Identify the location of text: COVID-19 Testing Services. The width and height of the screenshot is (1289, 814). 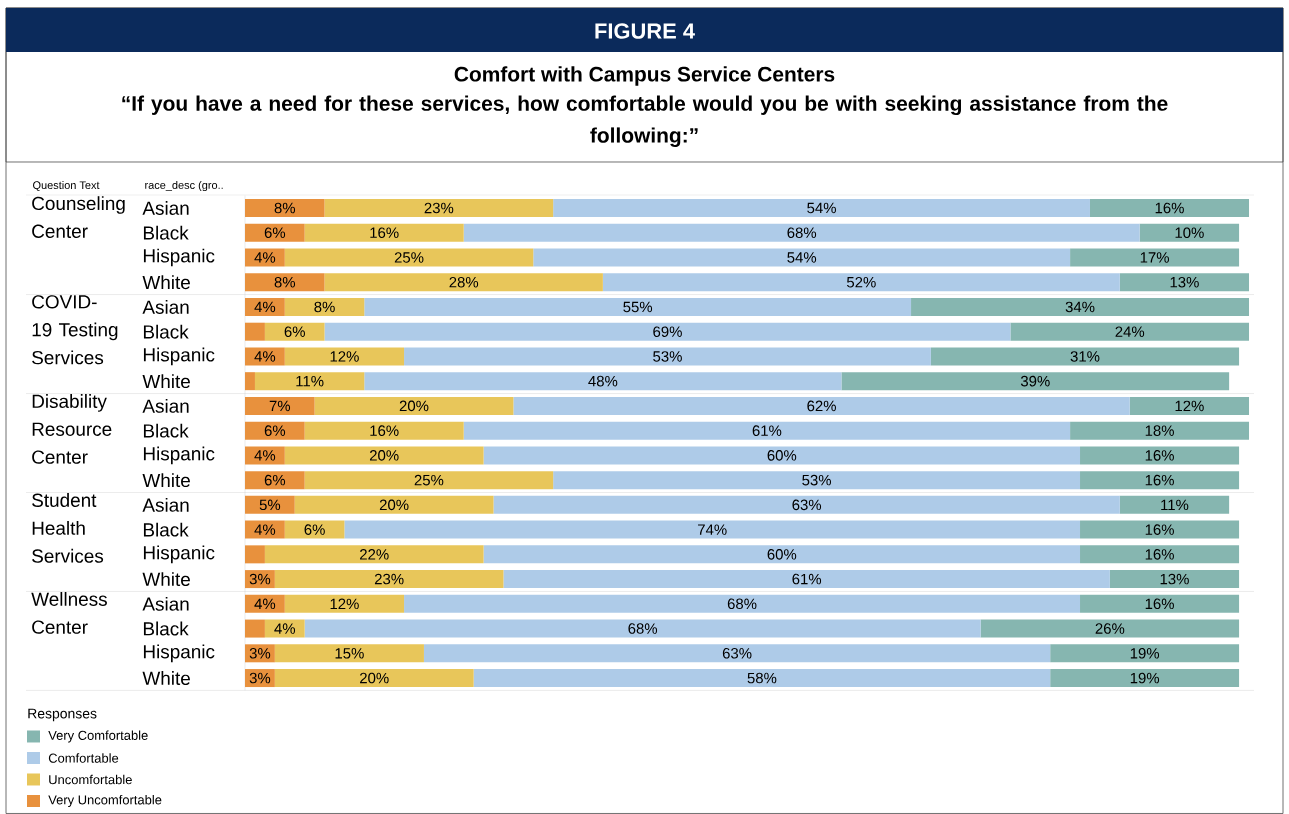
(75, 330).